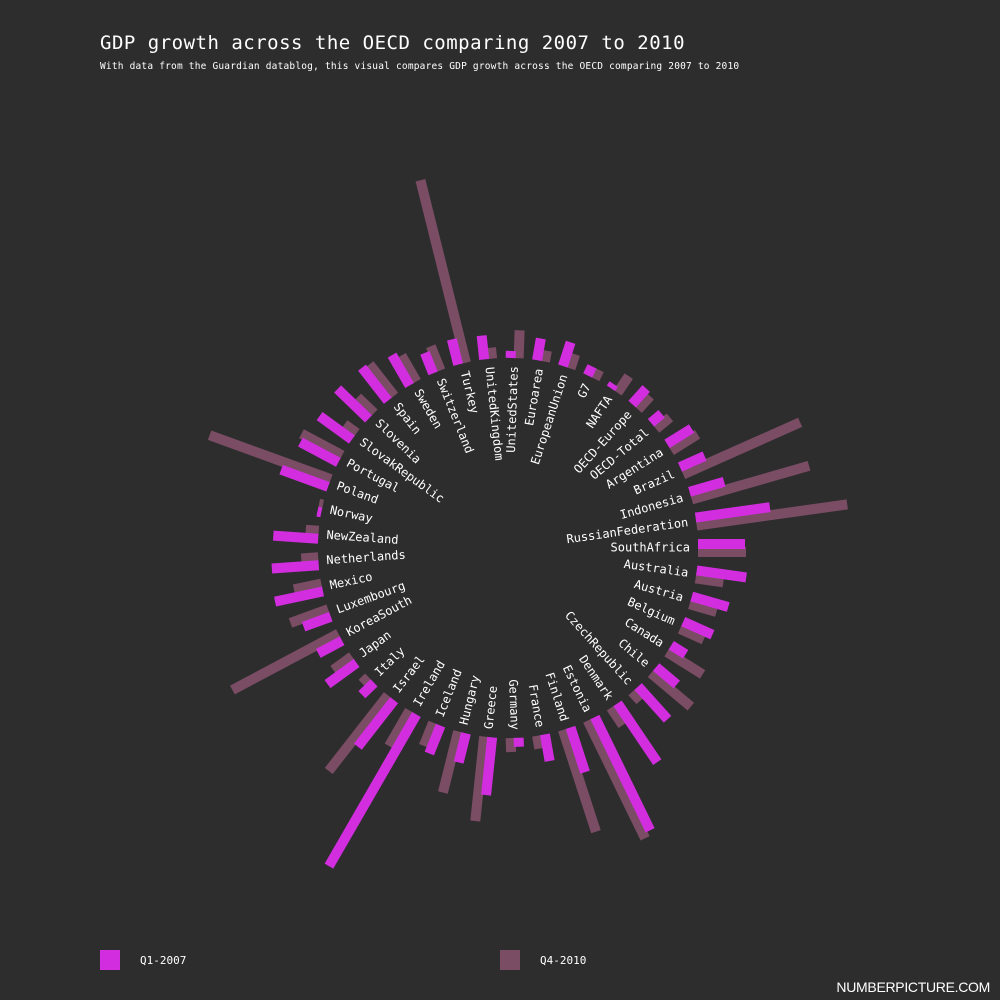 The width and height of the screenshot is (1000, 1000). Describe the element at coordinates (536, 705) in the screenshot. I see `category-label-france: France` at that location.